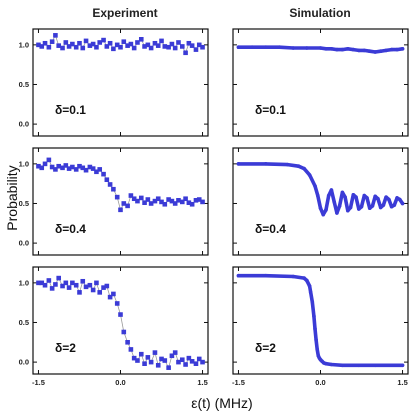 The image size is (415, 418). I want to click on panel-simulation-1: δ=0.1, so click(320, 82).